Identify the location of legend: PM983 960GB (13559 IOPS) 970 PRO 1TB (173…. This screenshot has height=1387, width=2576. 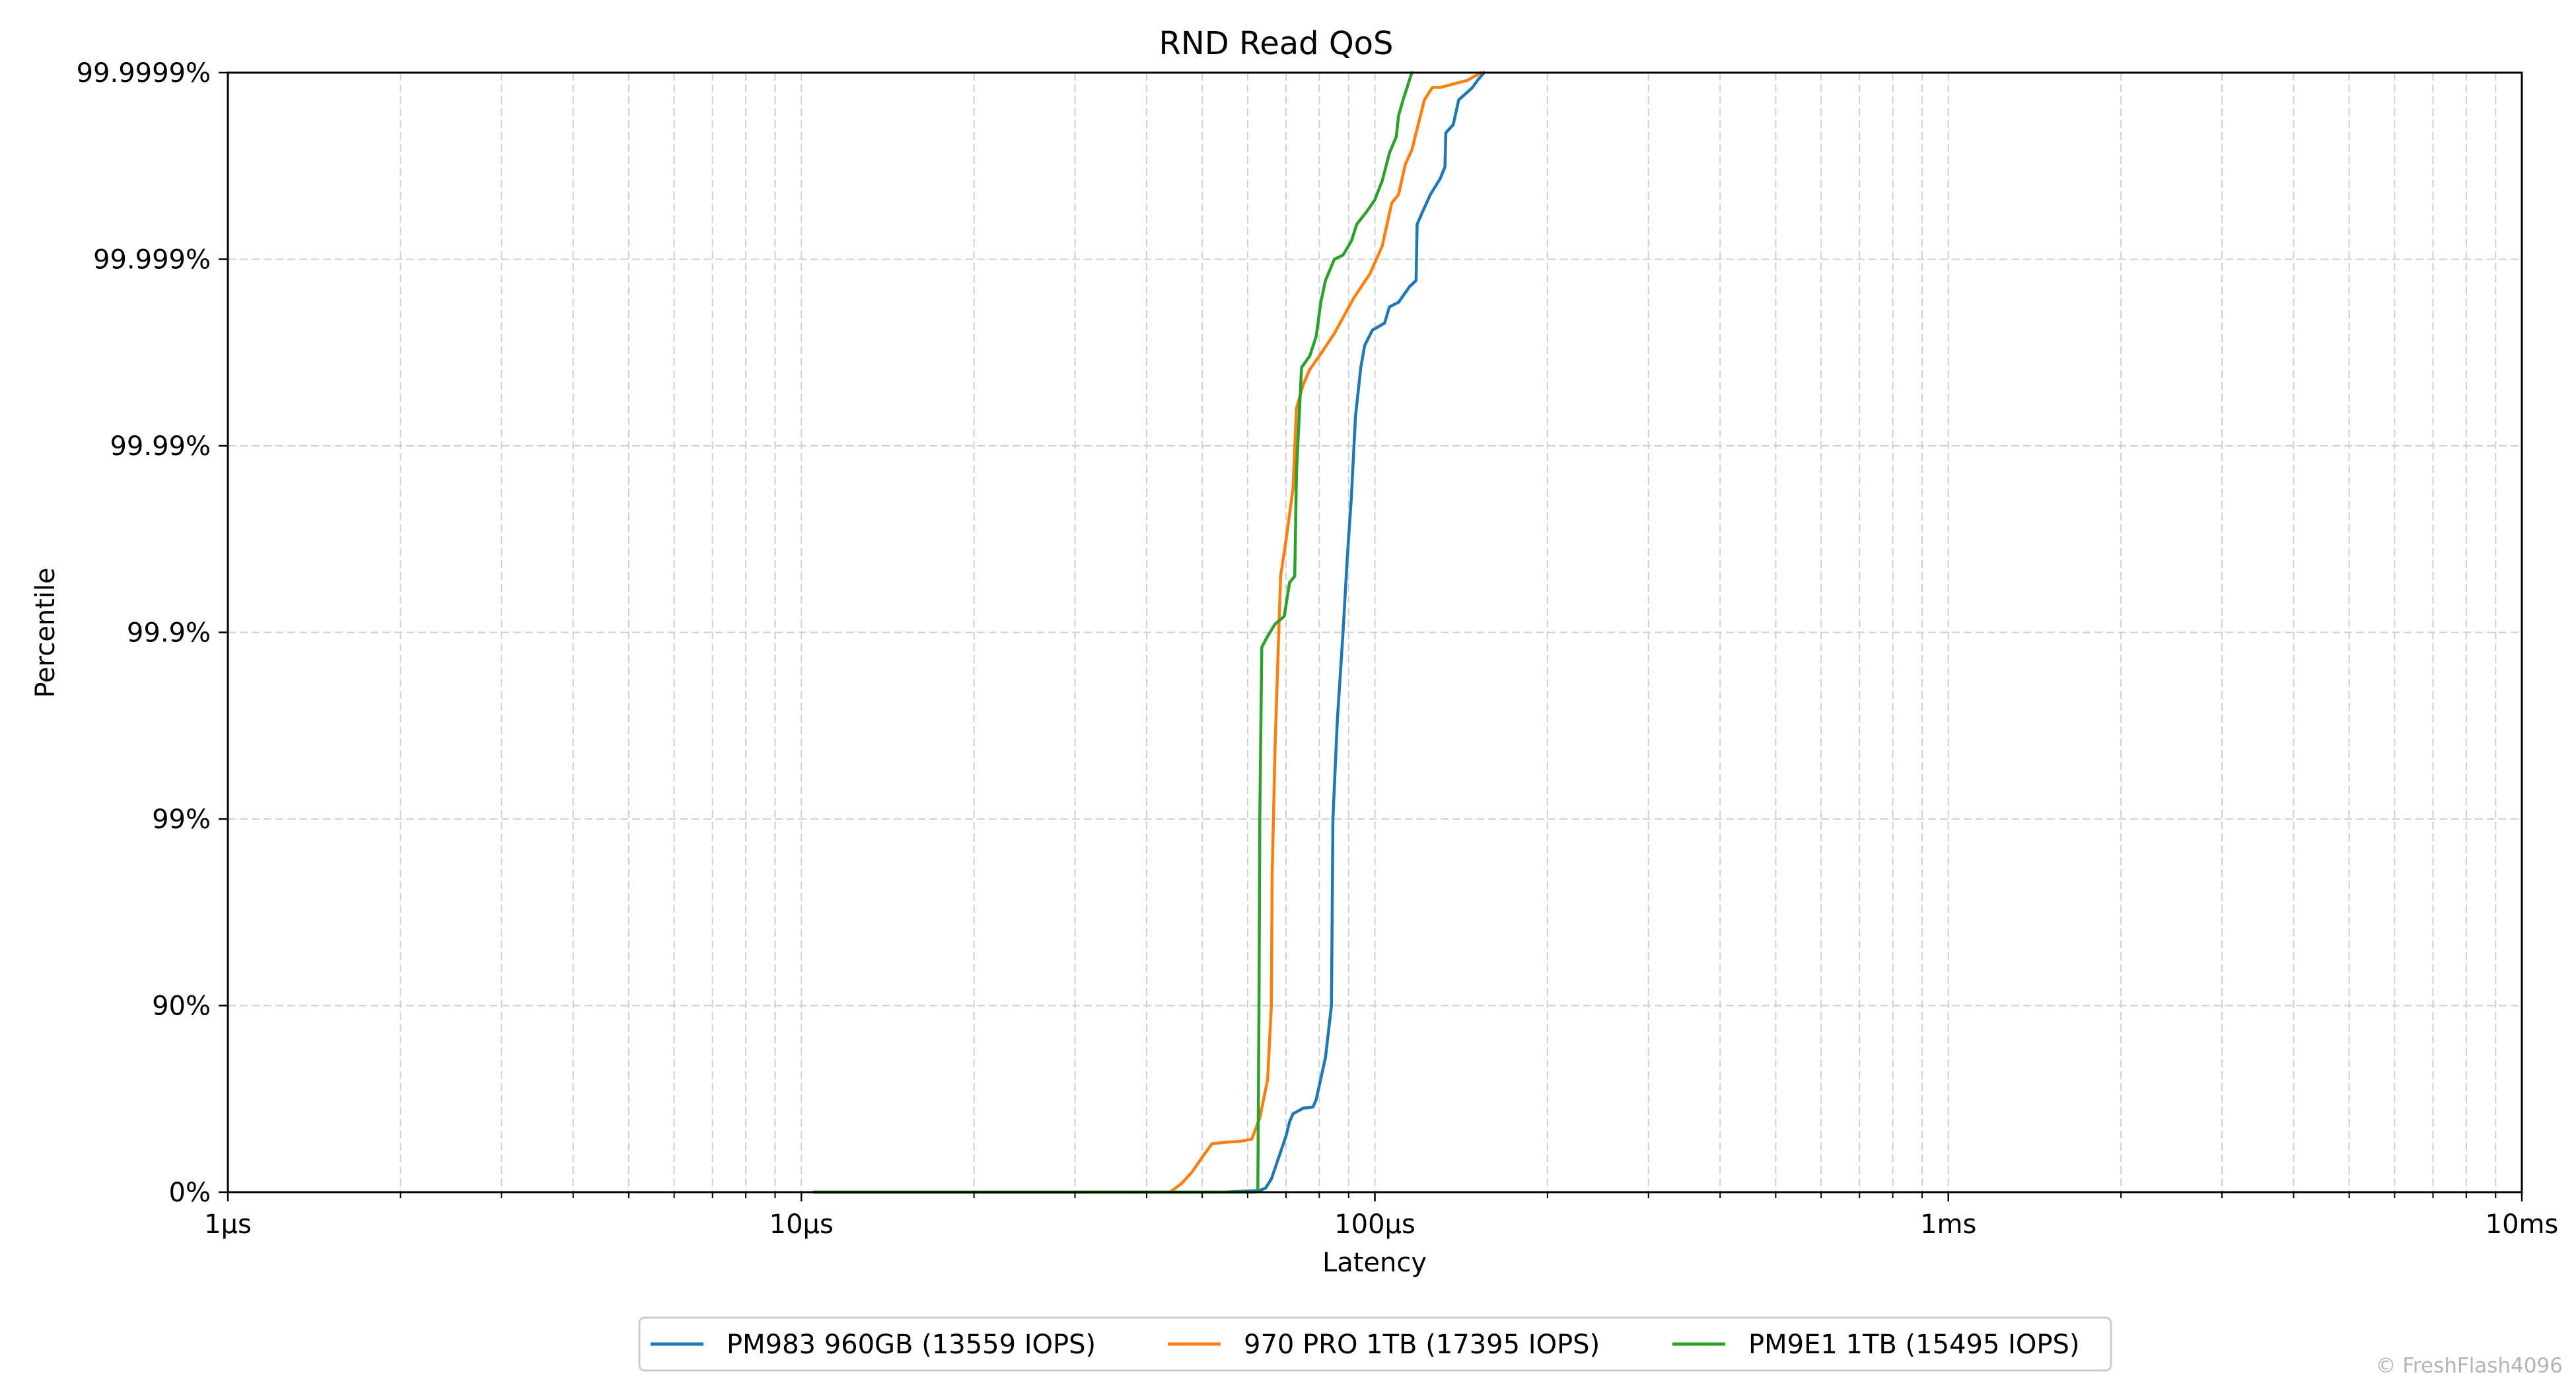
(1375, 1344).